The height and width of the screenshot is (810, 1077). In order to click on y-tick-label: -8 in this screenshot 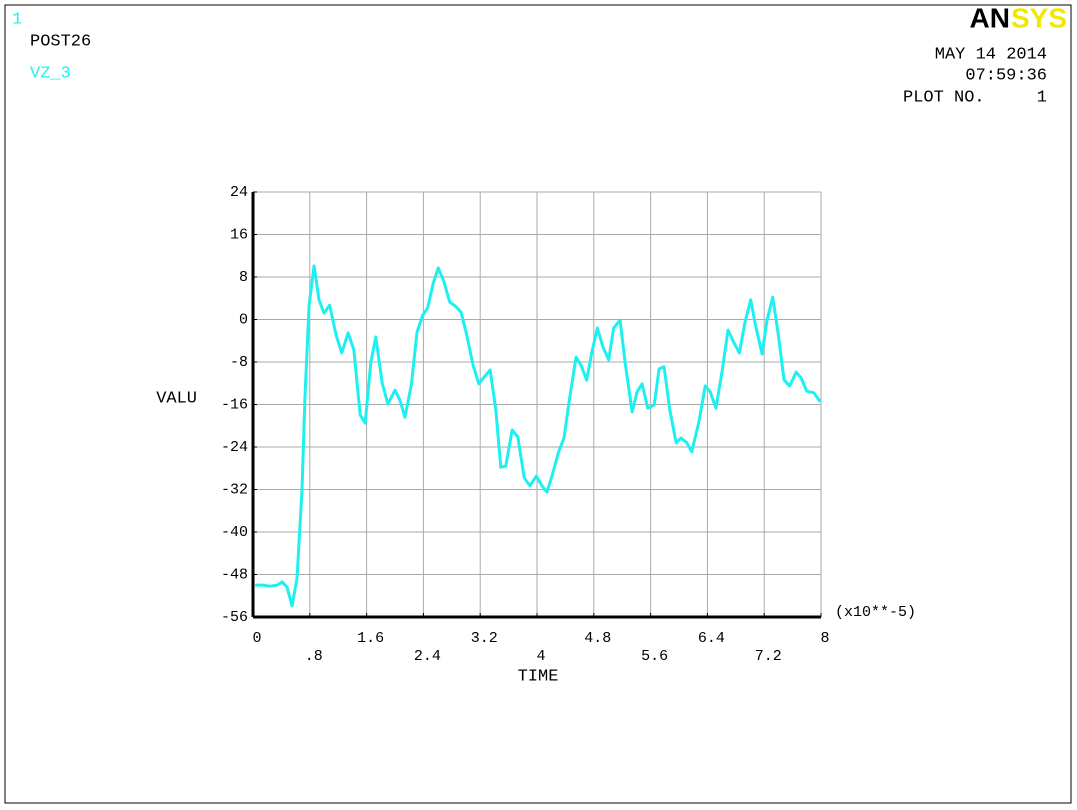, I will do `click(239, 362)`.